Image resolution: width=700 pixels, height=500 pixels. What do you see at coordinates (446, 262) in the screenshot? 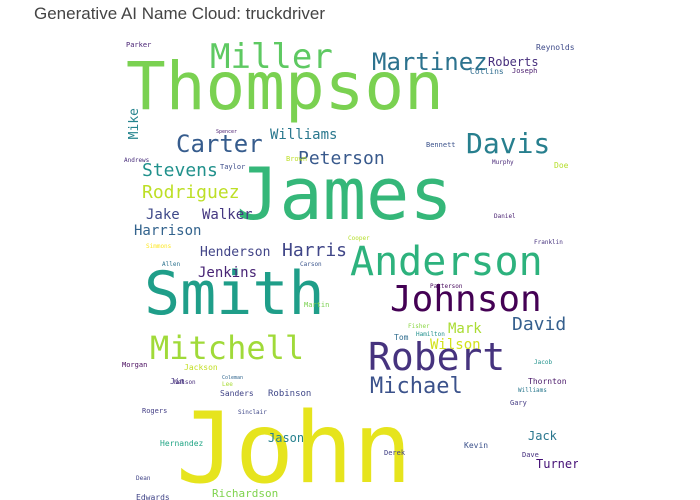
I see `word-anderson: Anderson` at bounding box center [446, 262].